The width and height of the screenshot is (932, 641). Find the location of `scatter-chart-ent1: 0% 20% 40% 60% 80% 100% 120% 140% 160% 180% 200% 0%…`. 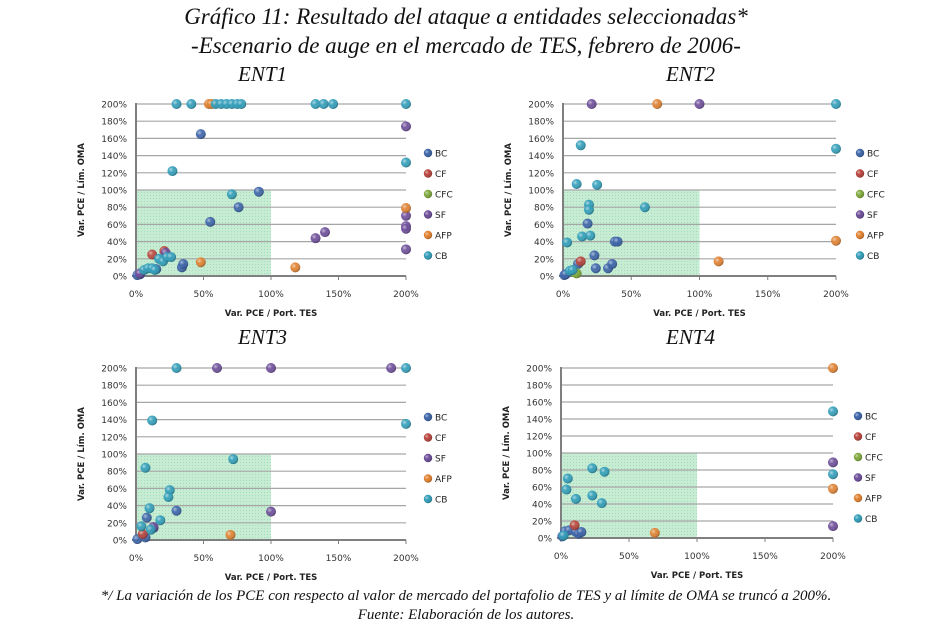

scatter-chart-ent1: 0% 20% 40% 60% 80% 100% 120% 140% 160% 180% 200% 0%… is located at coordinates (265, 209).